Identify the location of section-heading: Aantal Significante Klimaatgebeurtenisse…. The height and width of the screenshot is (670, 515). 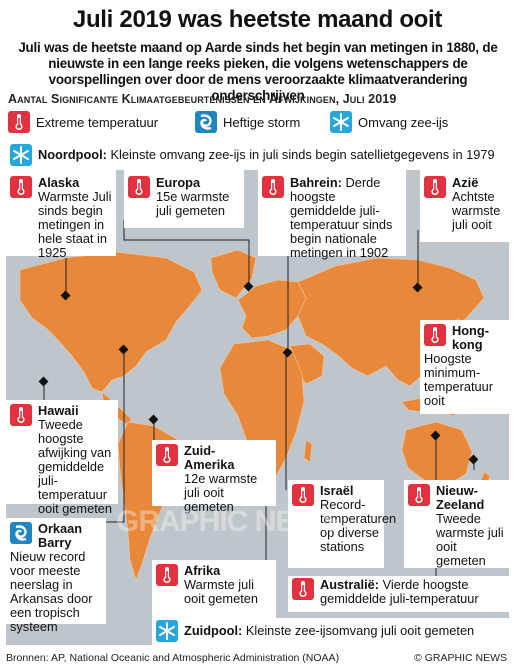
(202, 99).